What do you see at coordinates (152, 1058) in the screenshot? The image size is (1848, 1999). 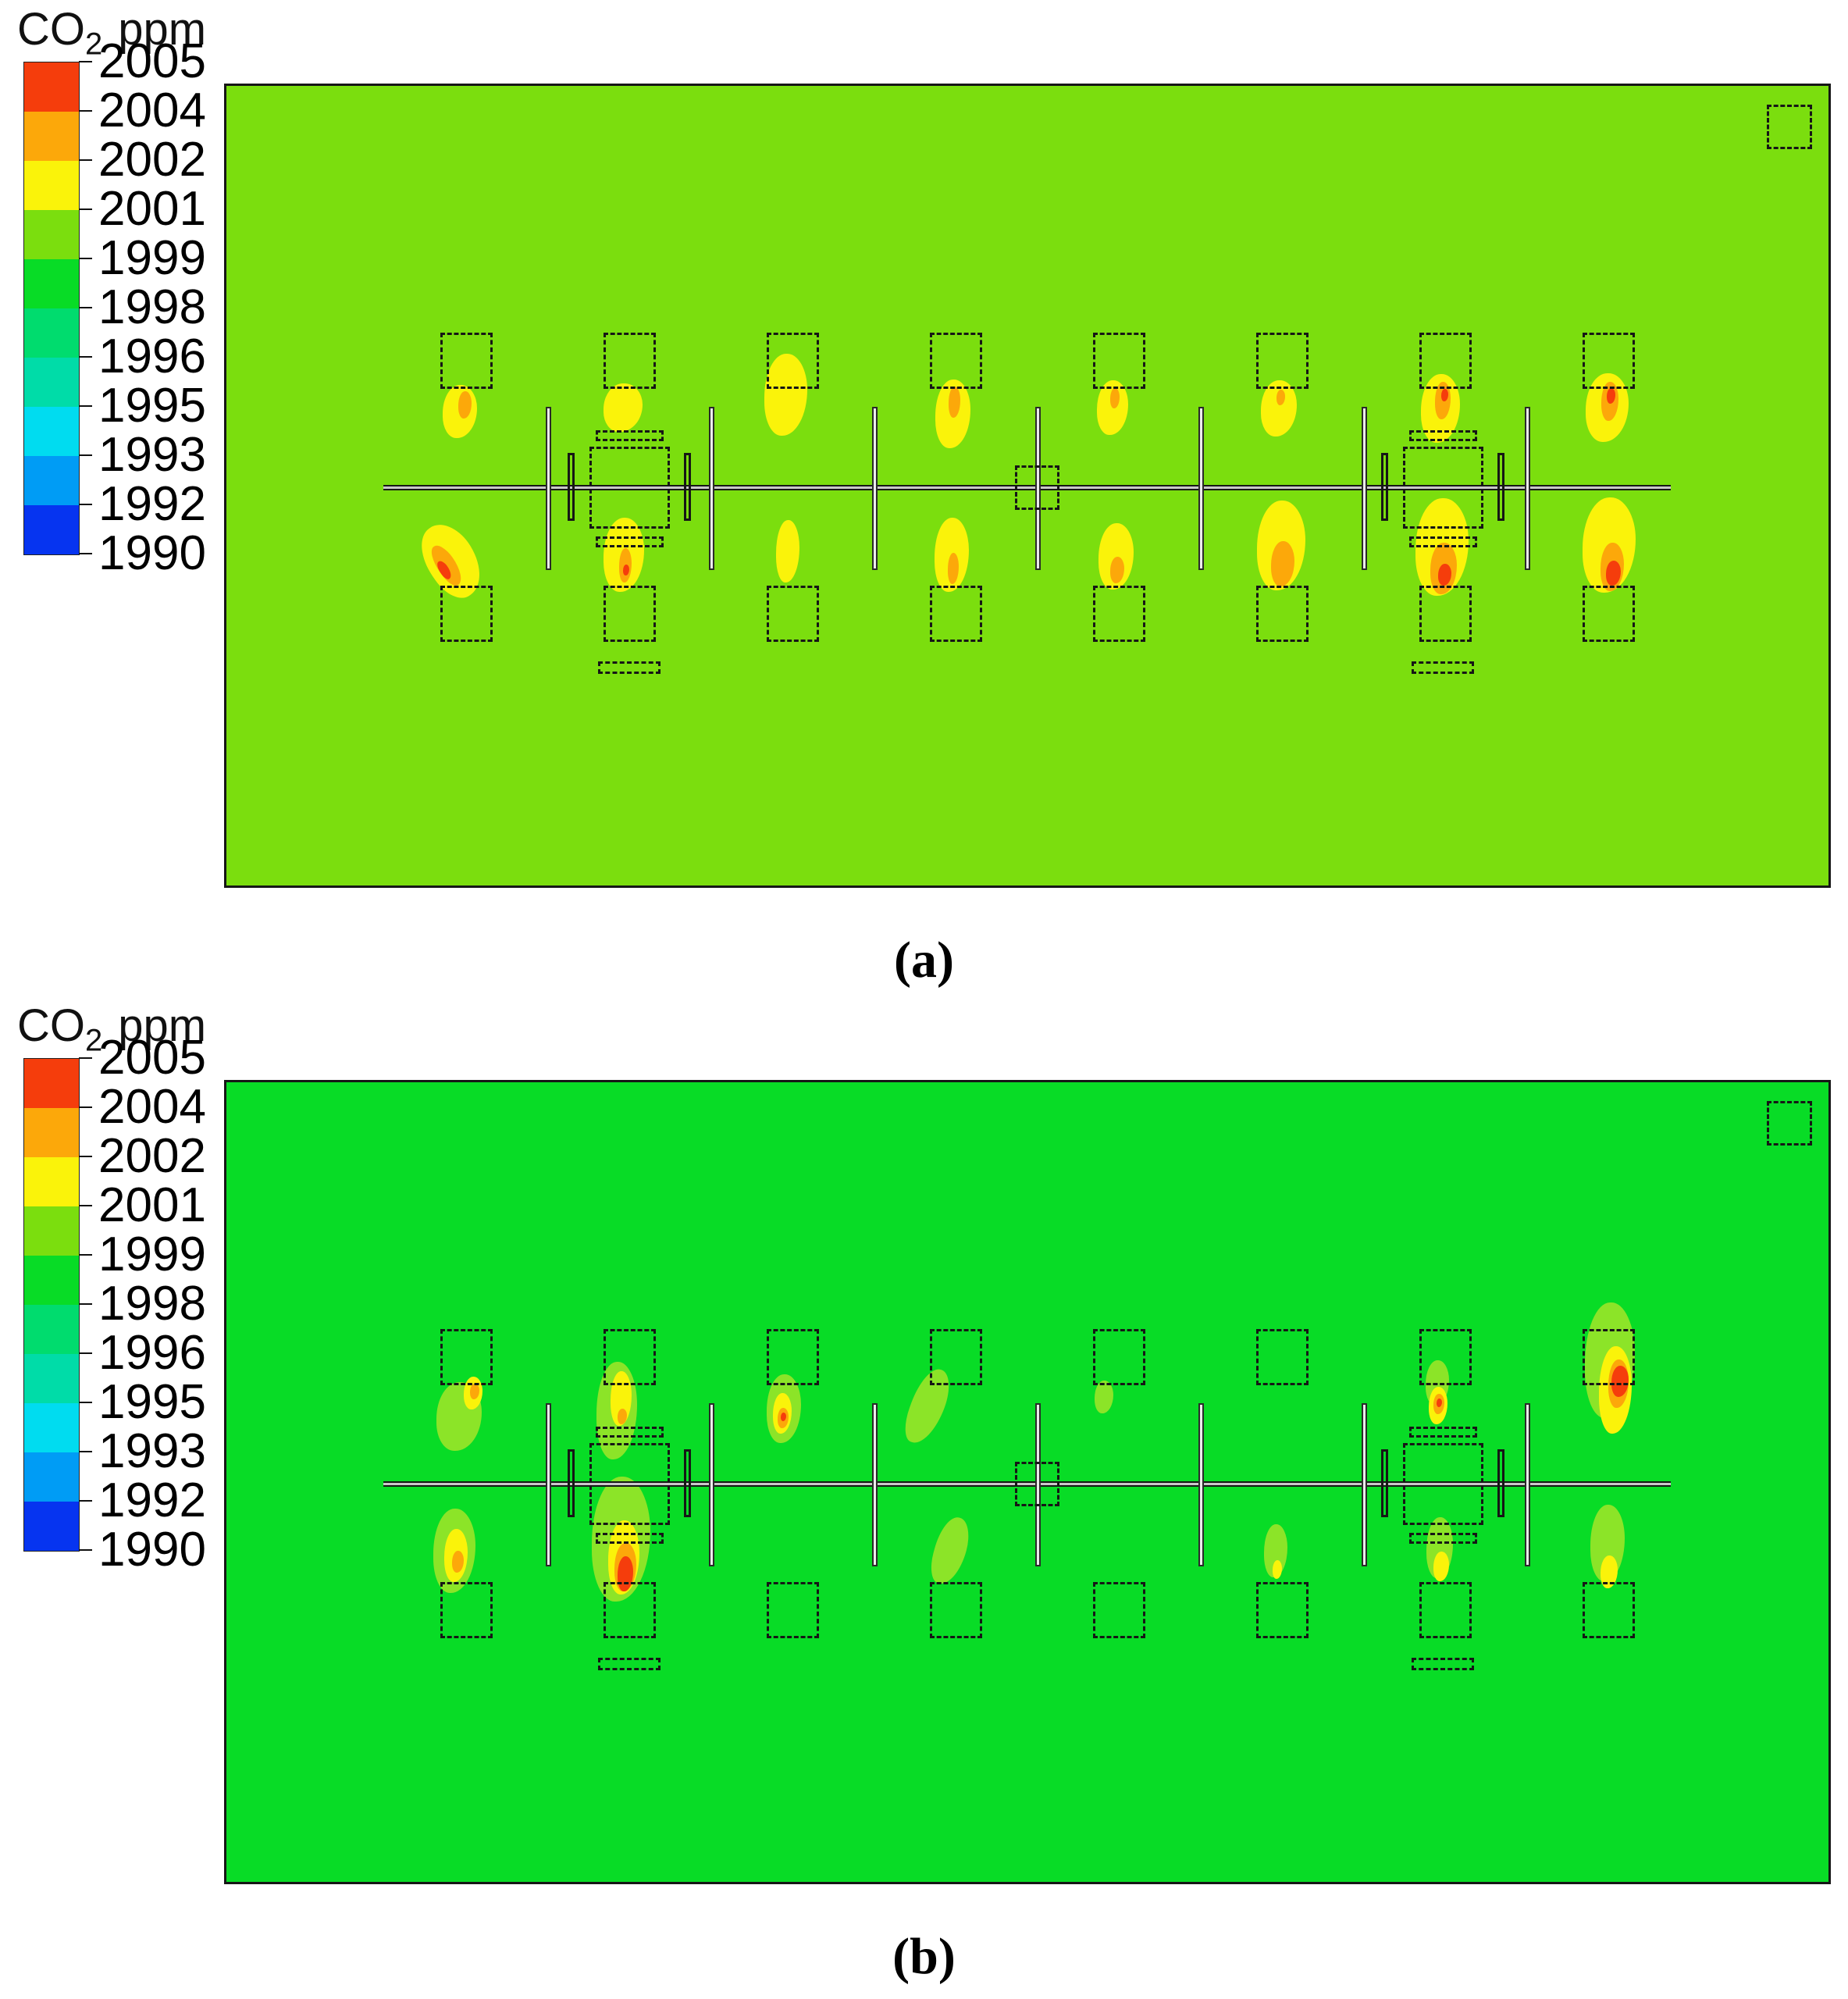 I see `colorbar-tick-label: 2005` at bounding box center [152, 1058].